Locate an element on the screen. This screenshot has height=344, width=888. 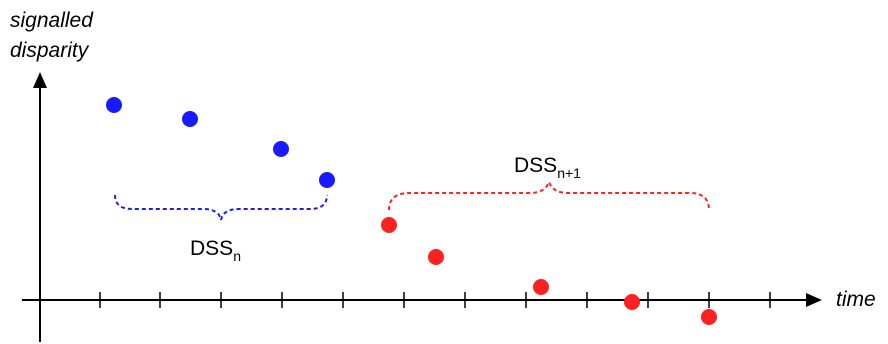
x-axis-arrowhead is located at coordinates (814, 300).